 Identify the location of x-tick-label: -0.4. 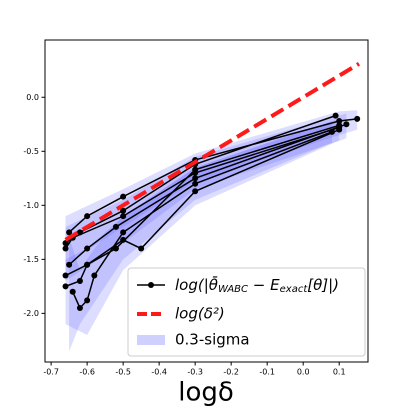
(159, 372).